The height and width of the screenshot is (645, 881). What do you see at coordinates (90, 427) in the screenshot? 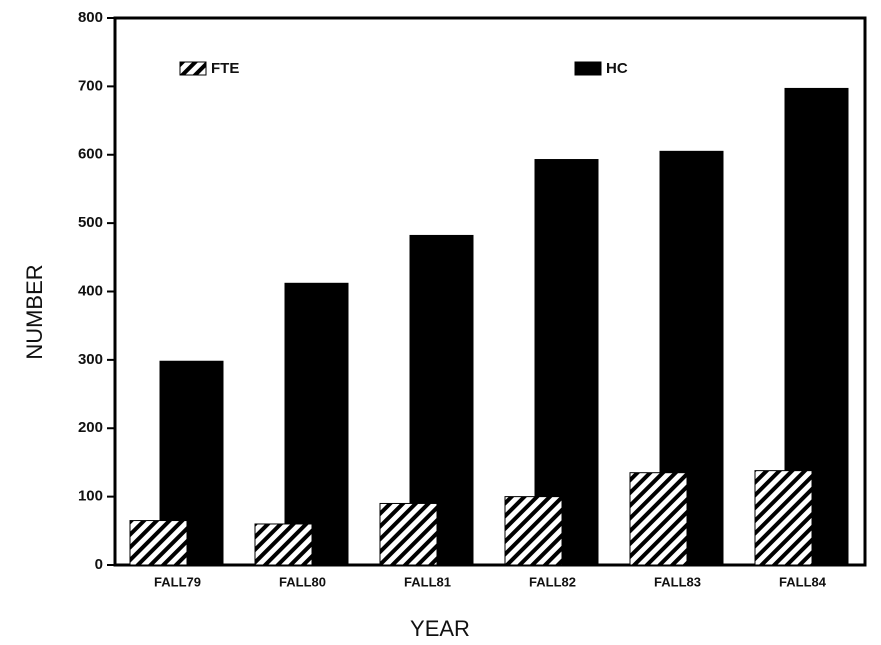
I see `y-tick-label: 200` at bounding box center [90, 427].